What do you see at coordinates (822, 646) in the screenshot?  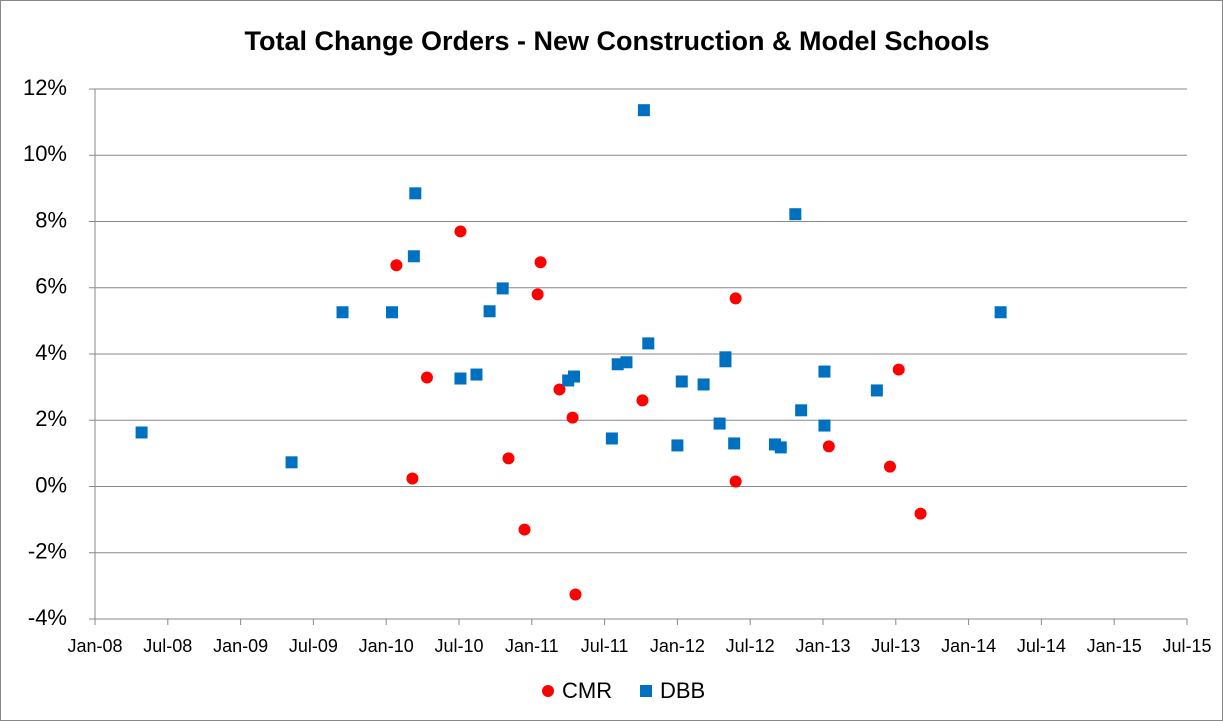 I see `x-tick-label: Jan-13` at bounding box center [822, 646].